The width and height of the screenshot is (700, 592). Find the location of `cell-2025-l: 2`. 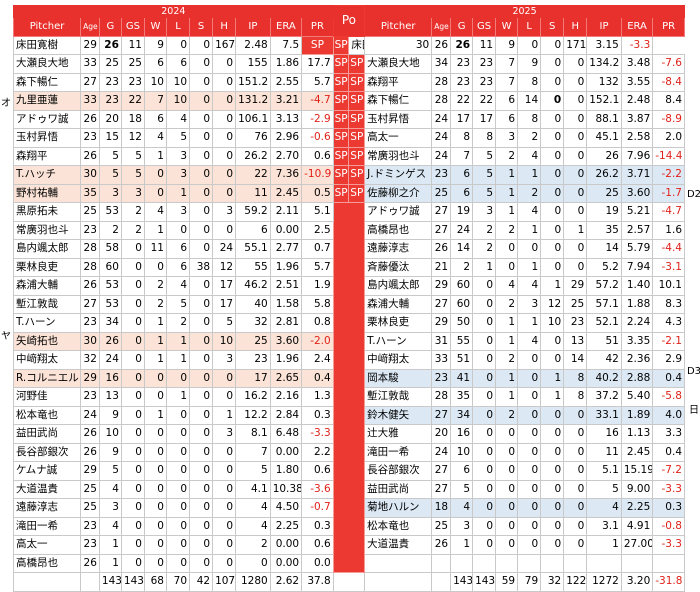

cell-2025-l: 2 is located at coordinates (529, 138).